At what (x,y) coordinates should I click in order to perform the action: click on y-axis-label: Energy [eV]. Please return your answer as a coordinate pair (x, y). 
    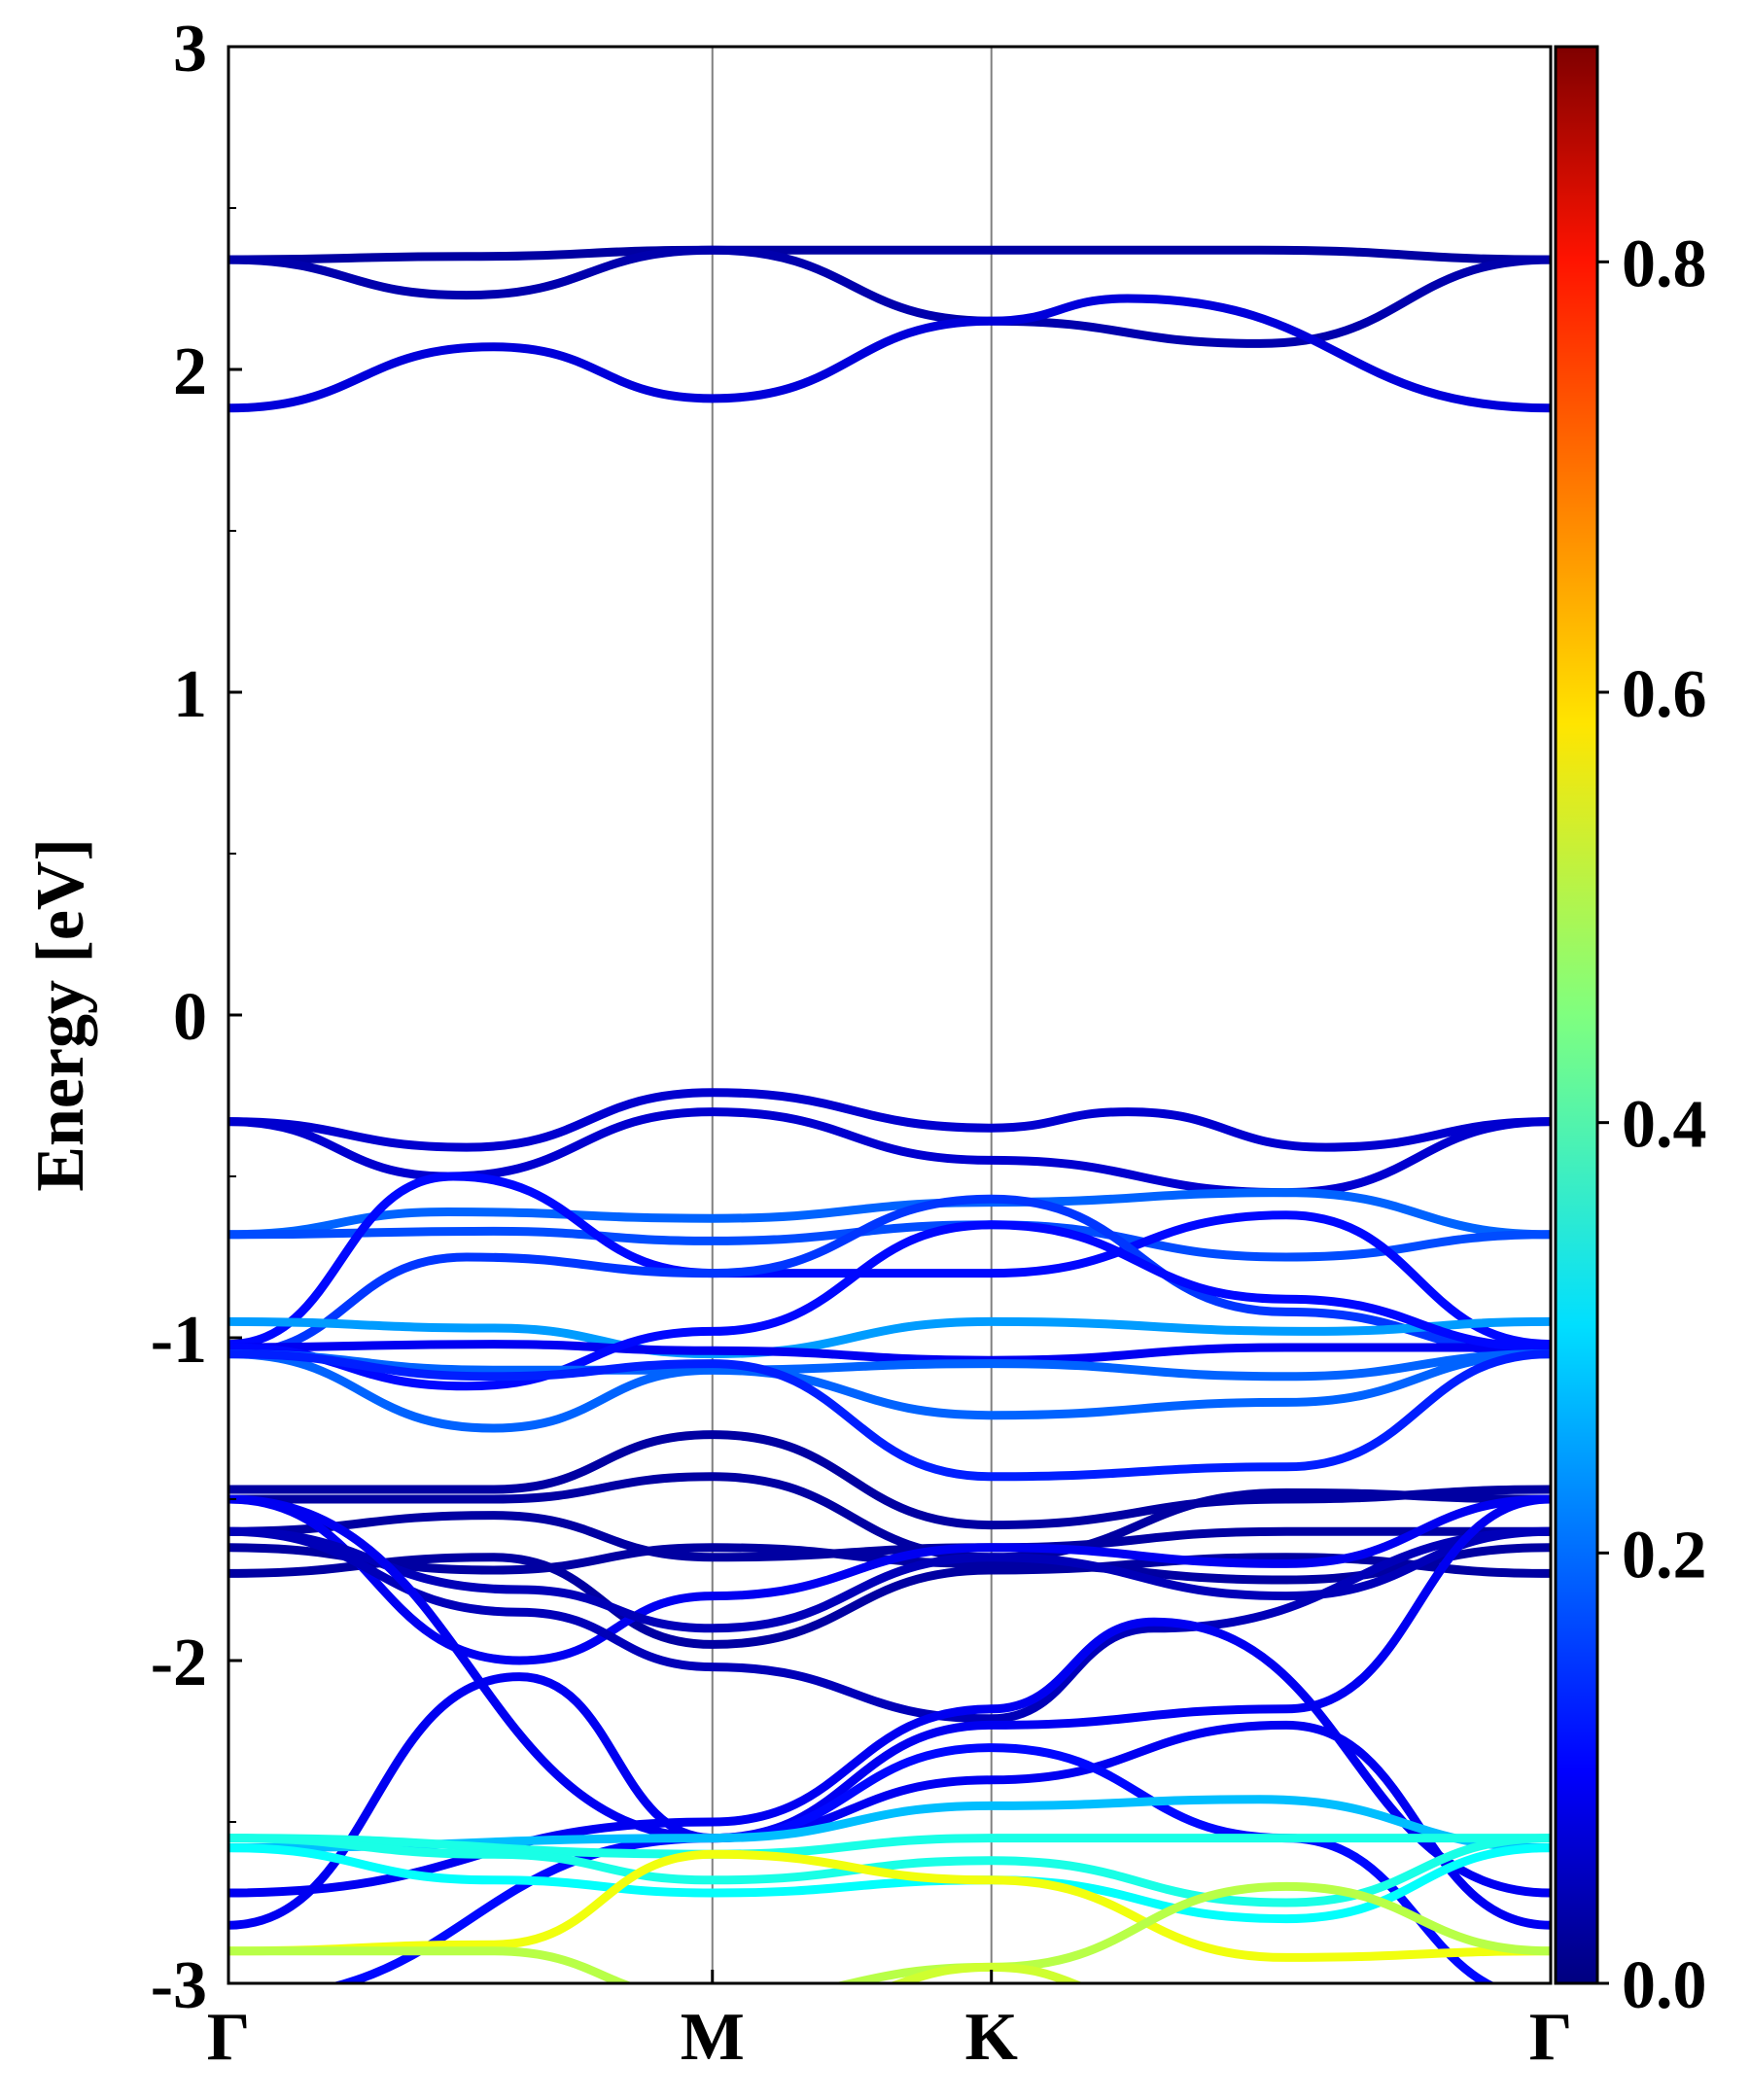
    Looking at the image, I should click on (60, 1015).